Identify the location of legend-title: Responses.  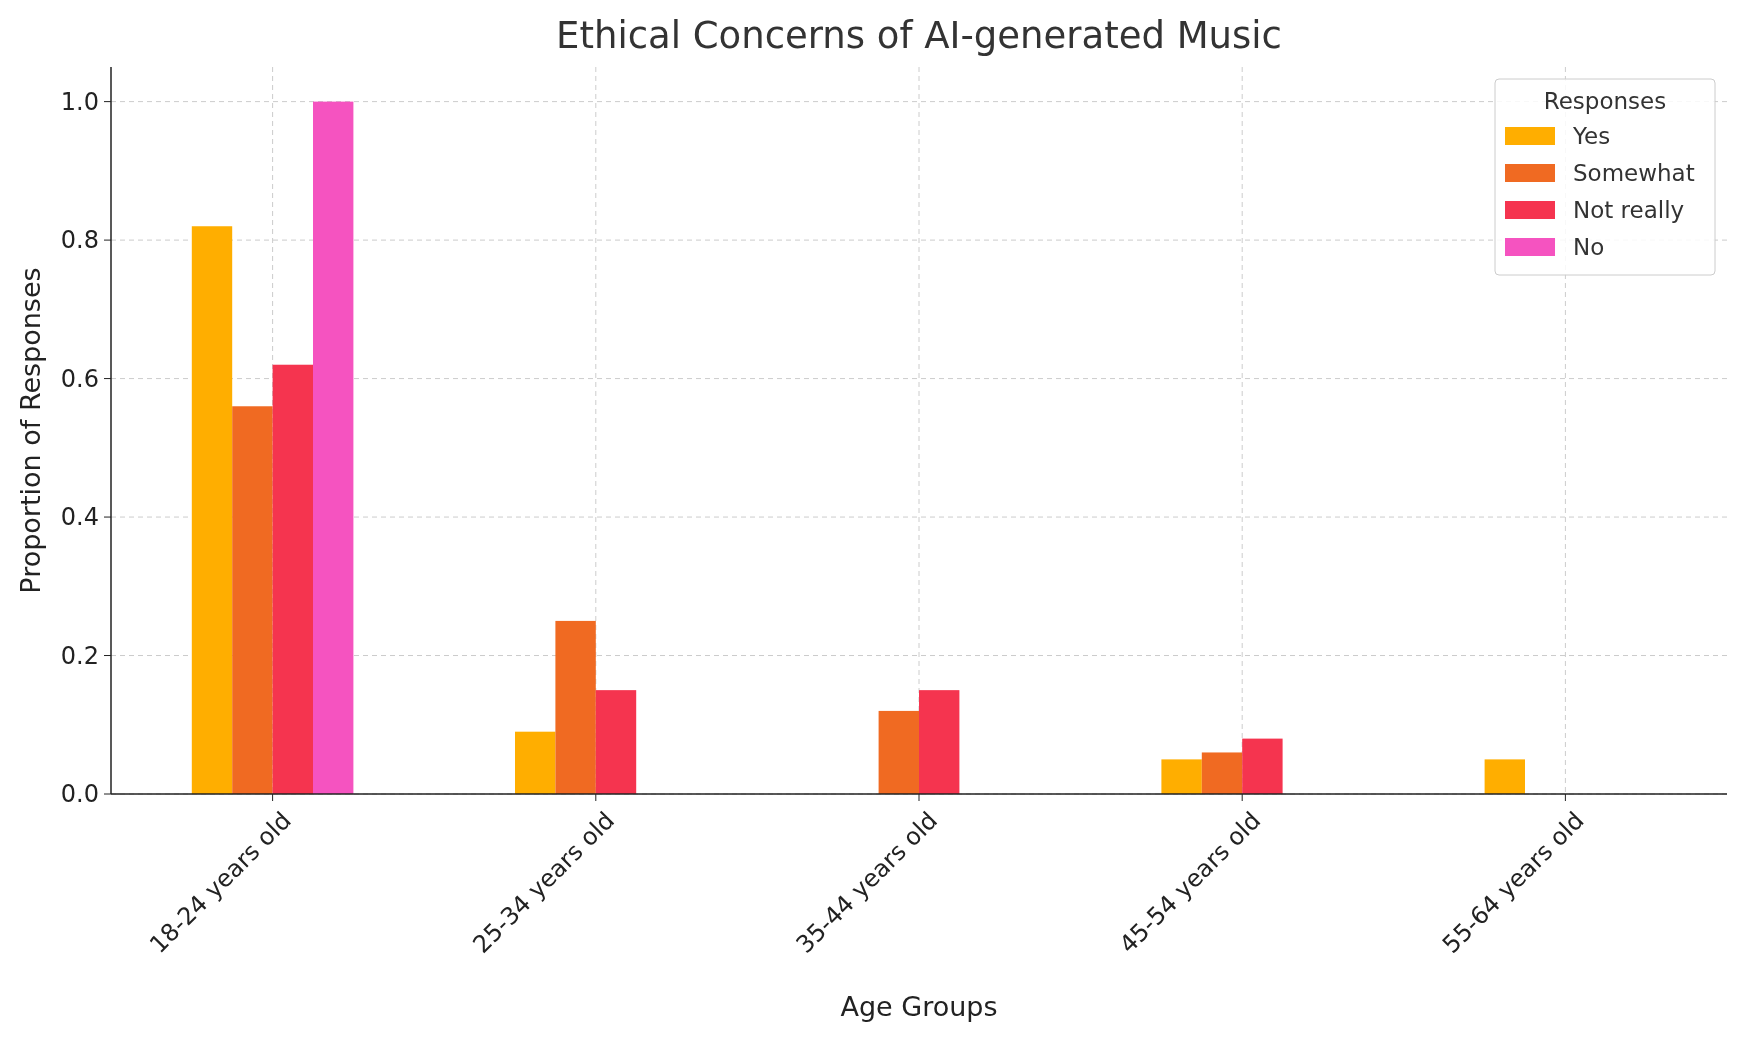
(1605, 101).